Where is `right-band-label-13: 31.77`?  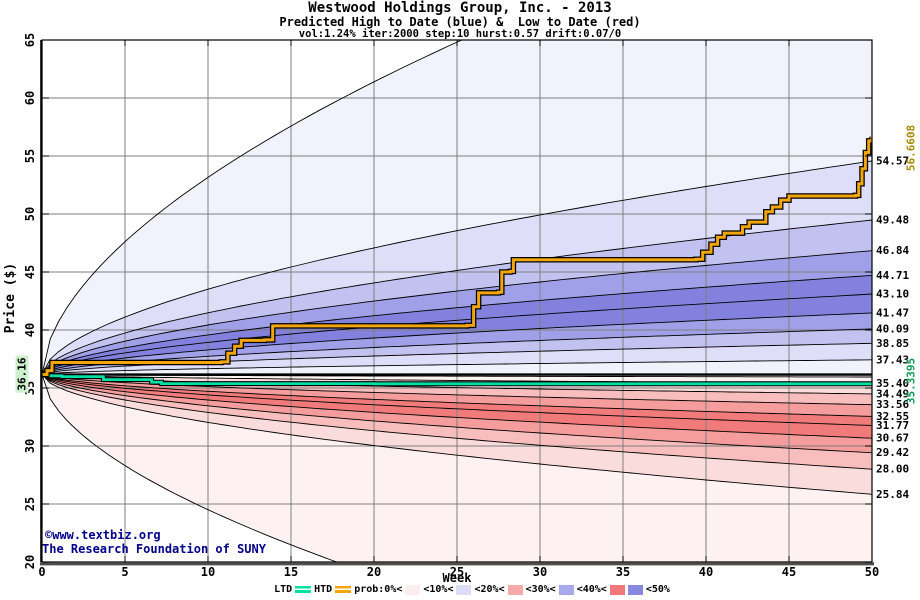
right-band-label-13: 31.77 is located at coordinates (892, 425).